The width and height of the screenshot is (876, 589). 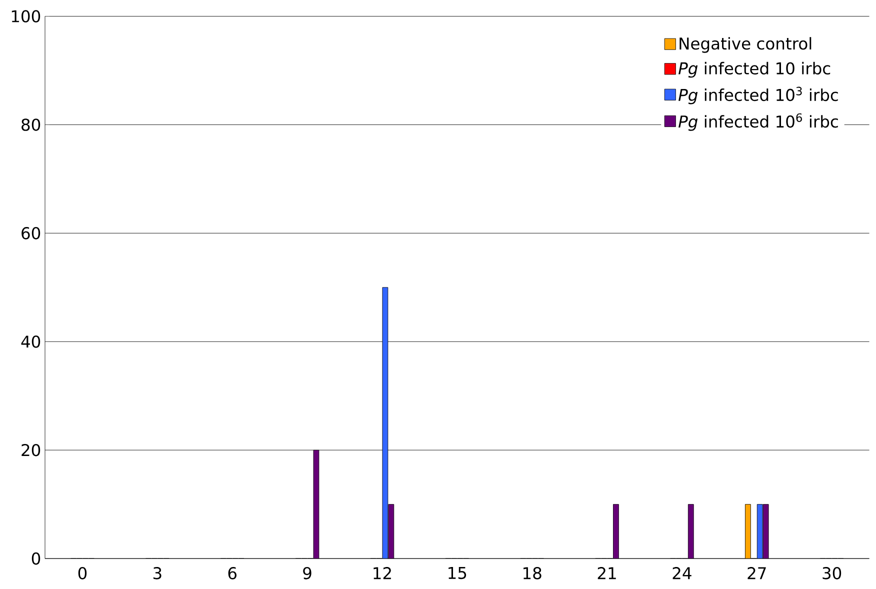 I want to click on x-tick-label: 18, so click(x=533, y=573).